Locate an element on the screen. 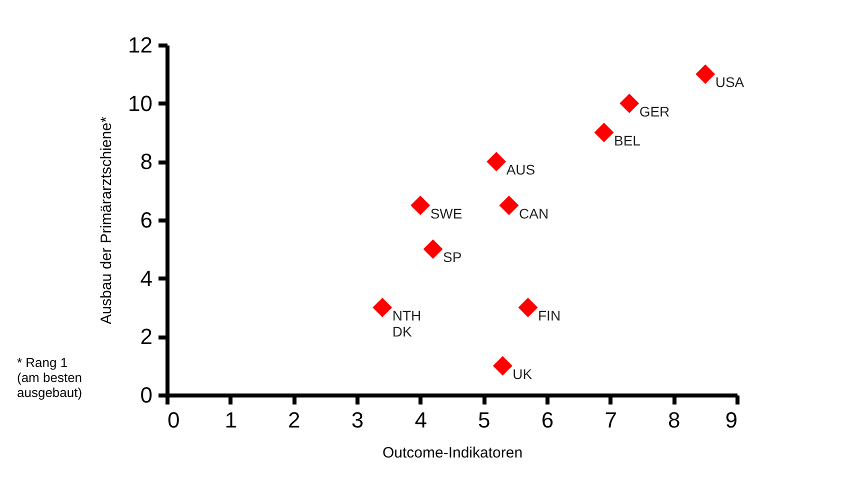 The image size is (841, 489). annotation: SWE is located at coordinates (446, 213).